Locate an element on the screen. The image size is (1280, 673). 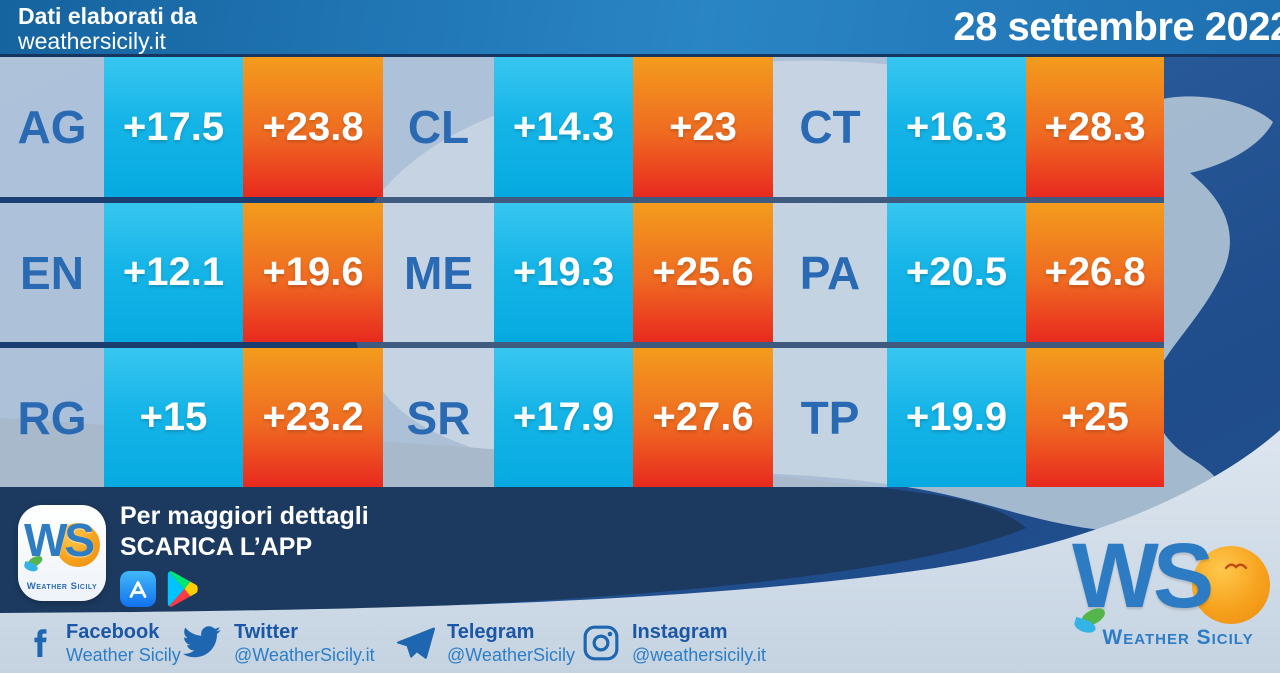
max-temp: +23.2 is located at coordinates (313, 417).